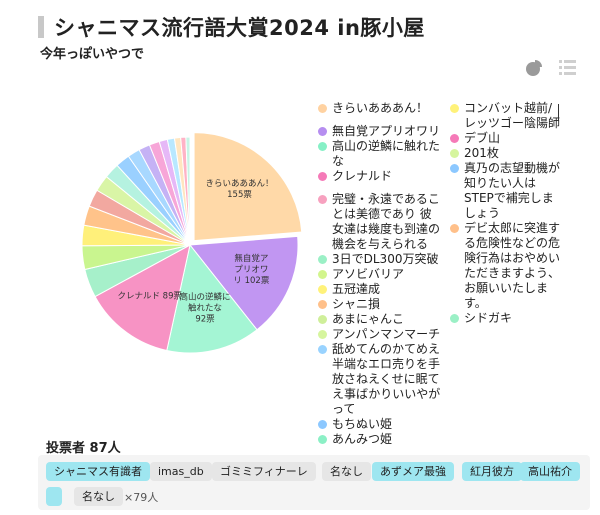 The width and height of the screenshot is (600, 515). What do you see at coordinates (41, 27) in the screenshot?
I see `title-accent-bar` at bounding box center [41, 27].